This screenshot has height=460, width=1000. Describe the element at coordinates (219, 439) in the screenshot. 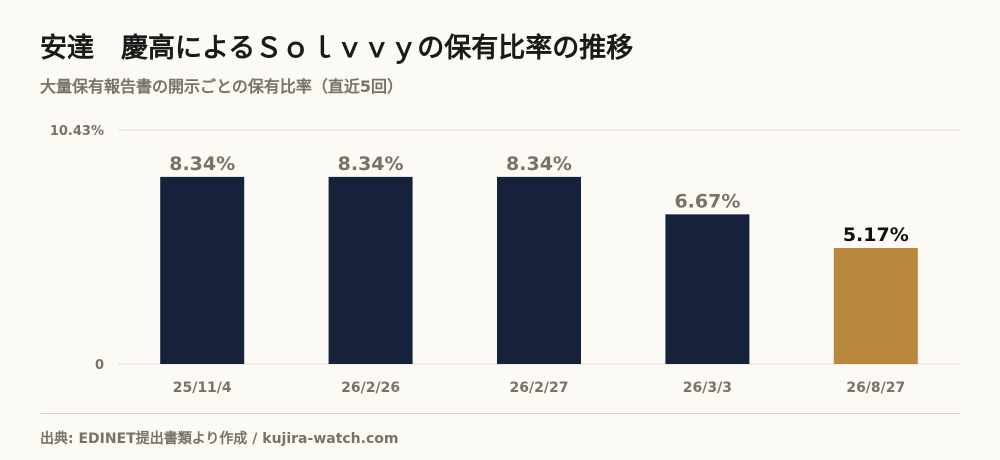

I see `source-note: 出典: EDINET提出書類より作成 / kujira-watch.com` at that location.